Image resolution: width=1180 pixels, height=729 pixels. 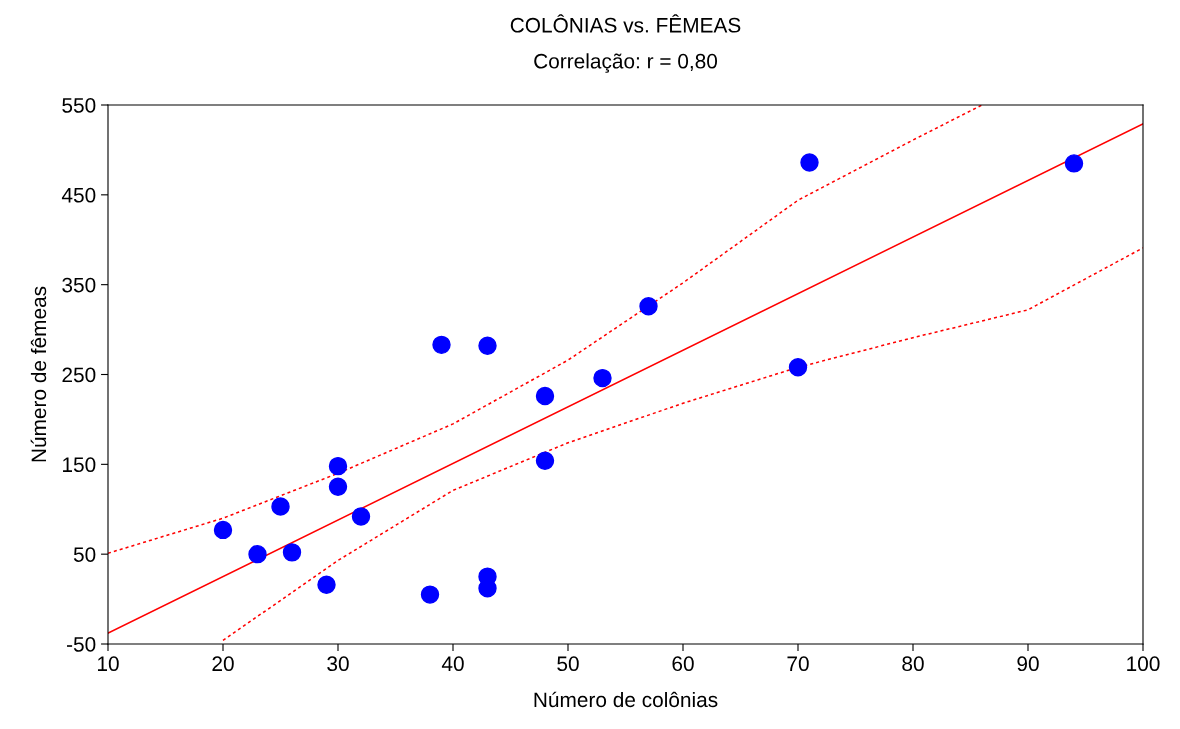 I want to click on y-tick-label: 350, so click(x=79, y=285).